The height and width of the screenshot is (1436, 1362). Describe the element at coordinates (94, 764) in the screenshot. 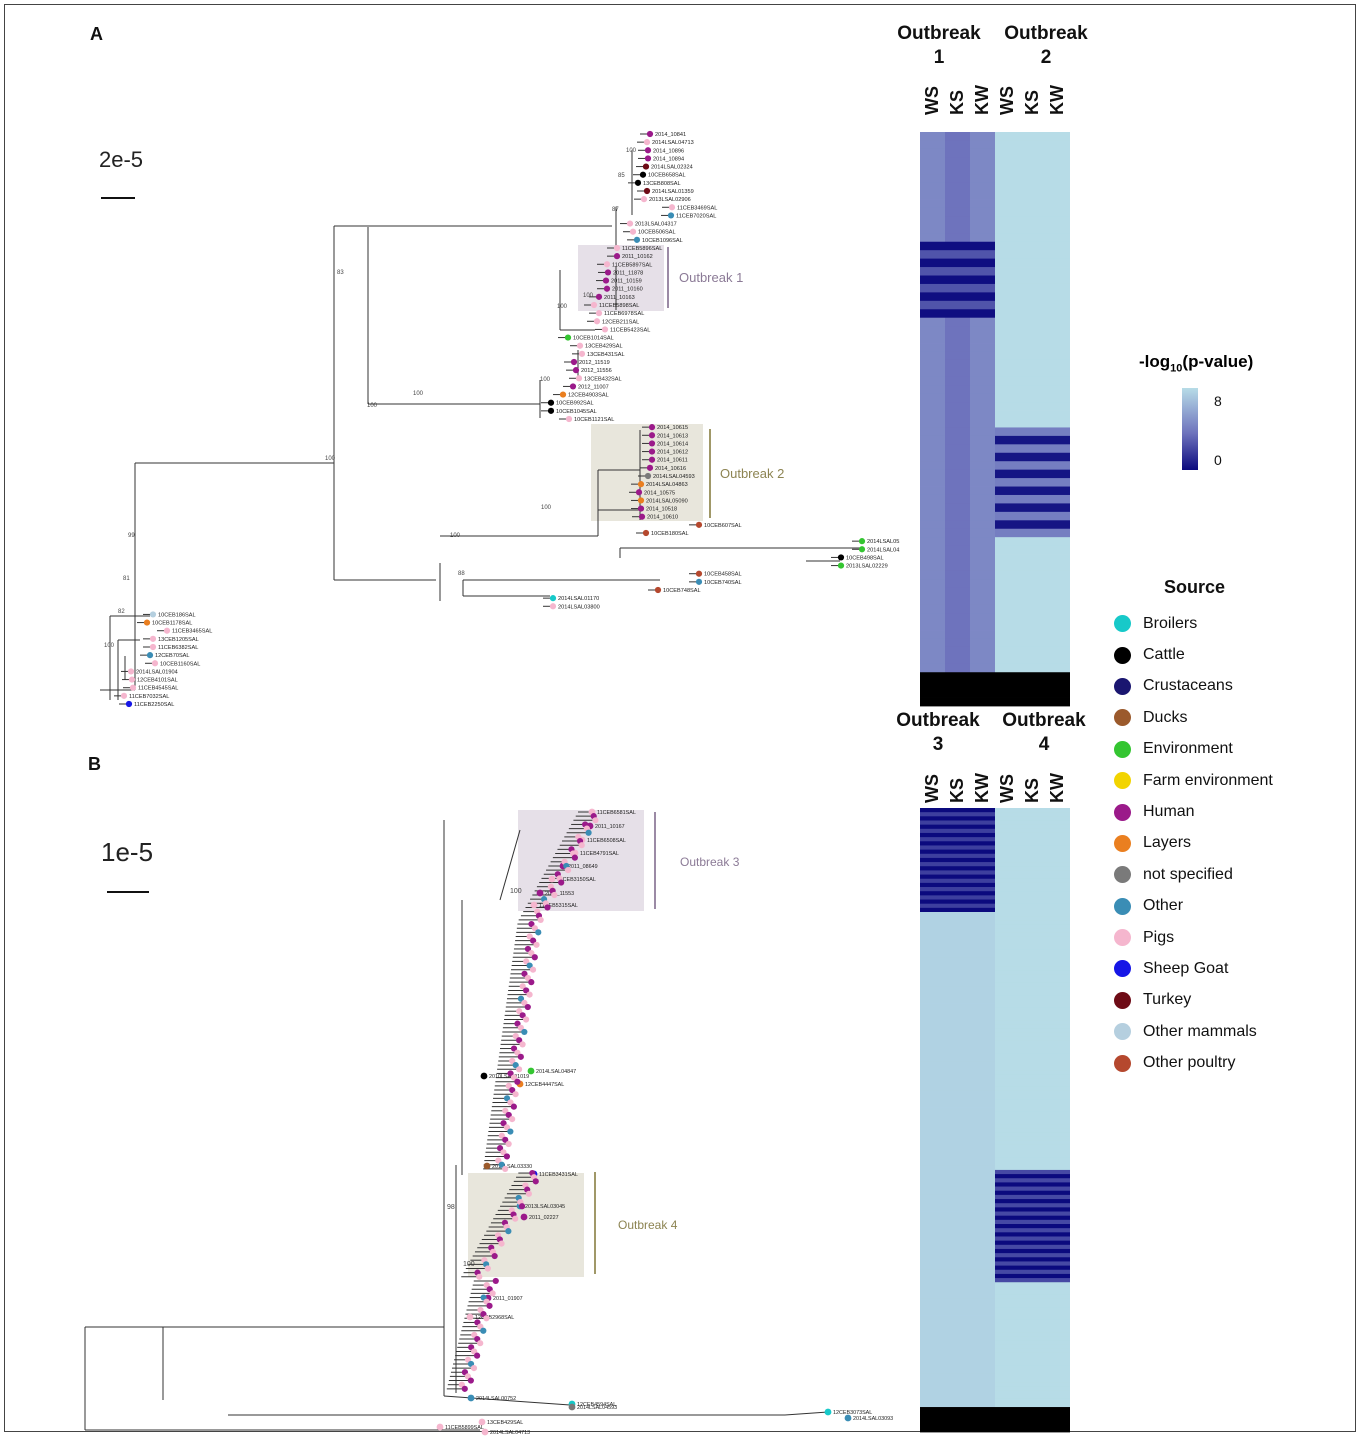

I see `panel-b-label: B` at that location.